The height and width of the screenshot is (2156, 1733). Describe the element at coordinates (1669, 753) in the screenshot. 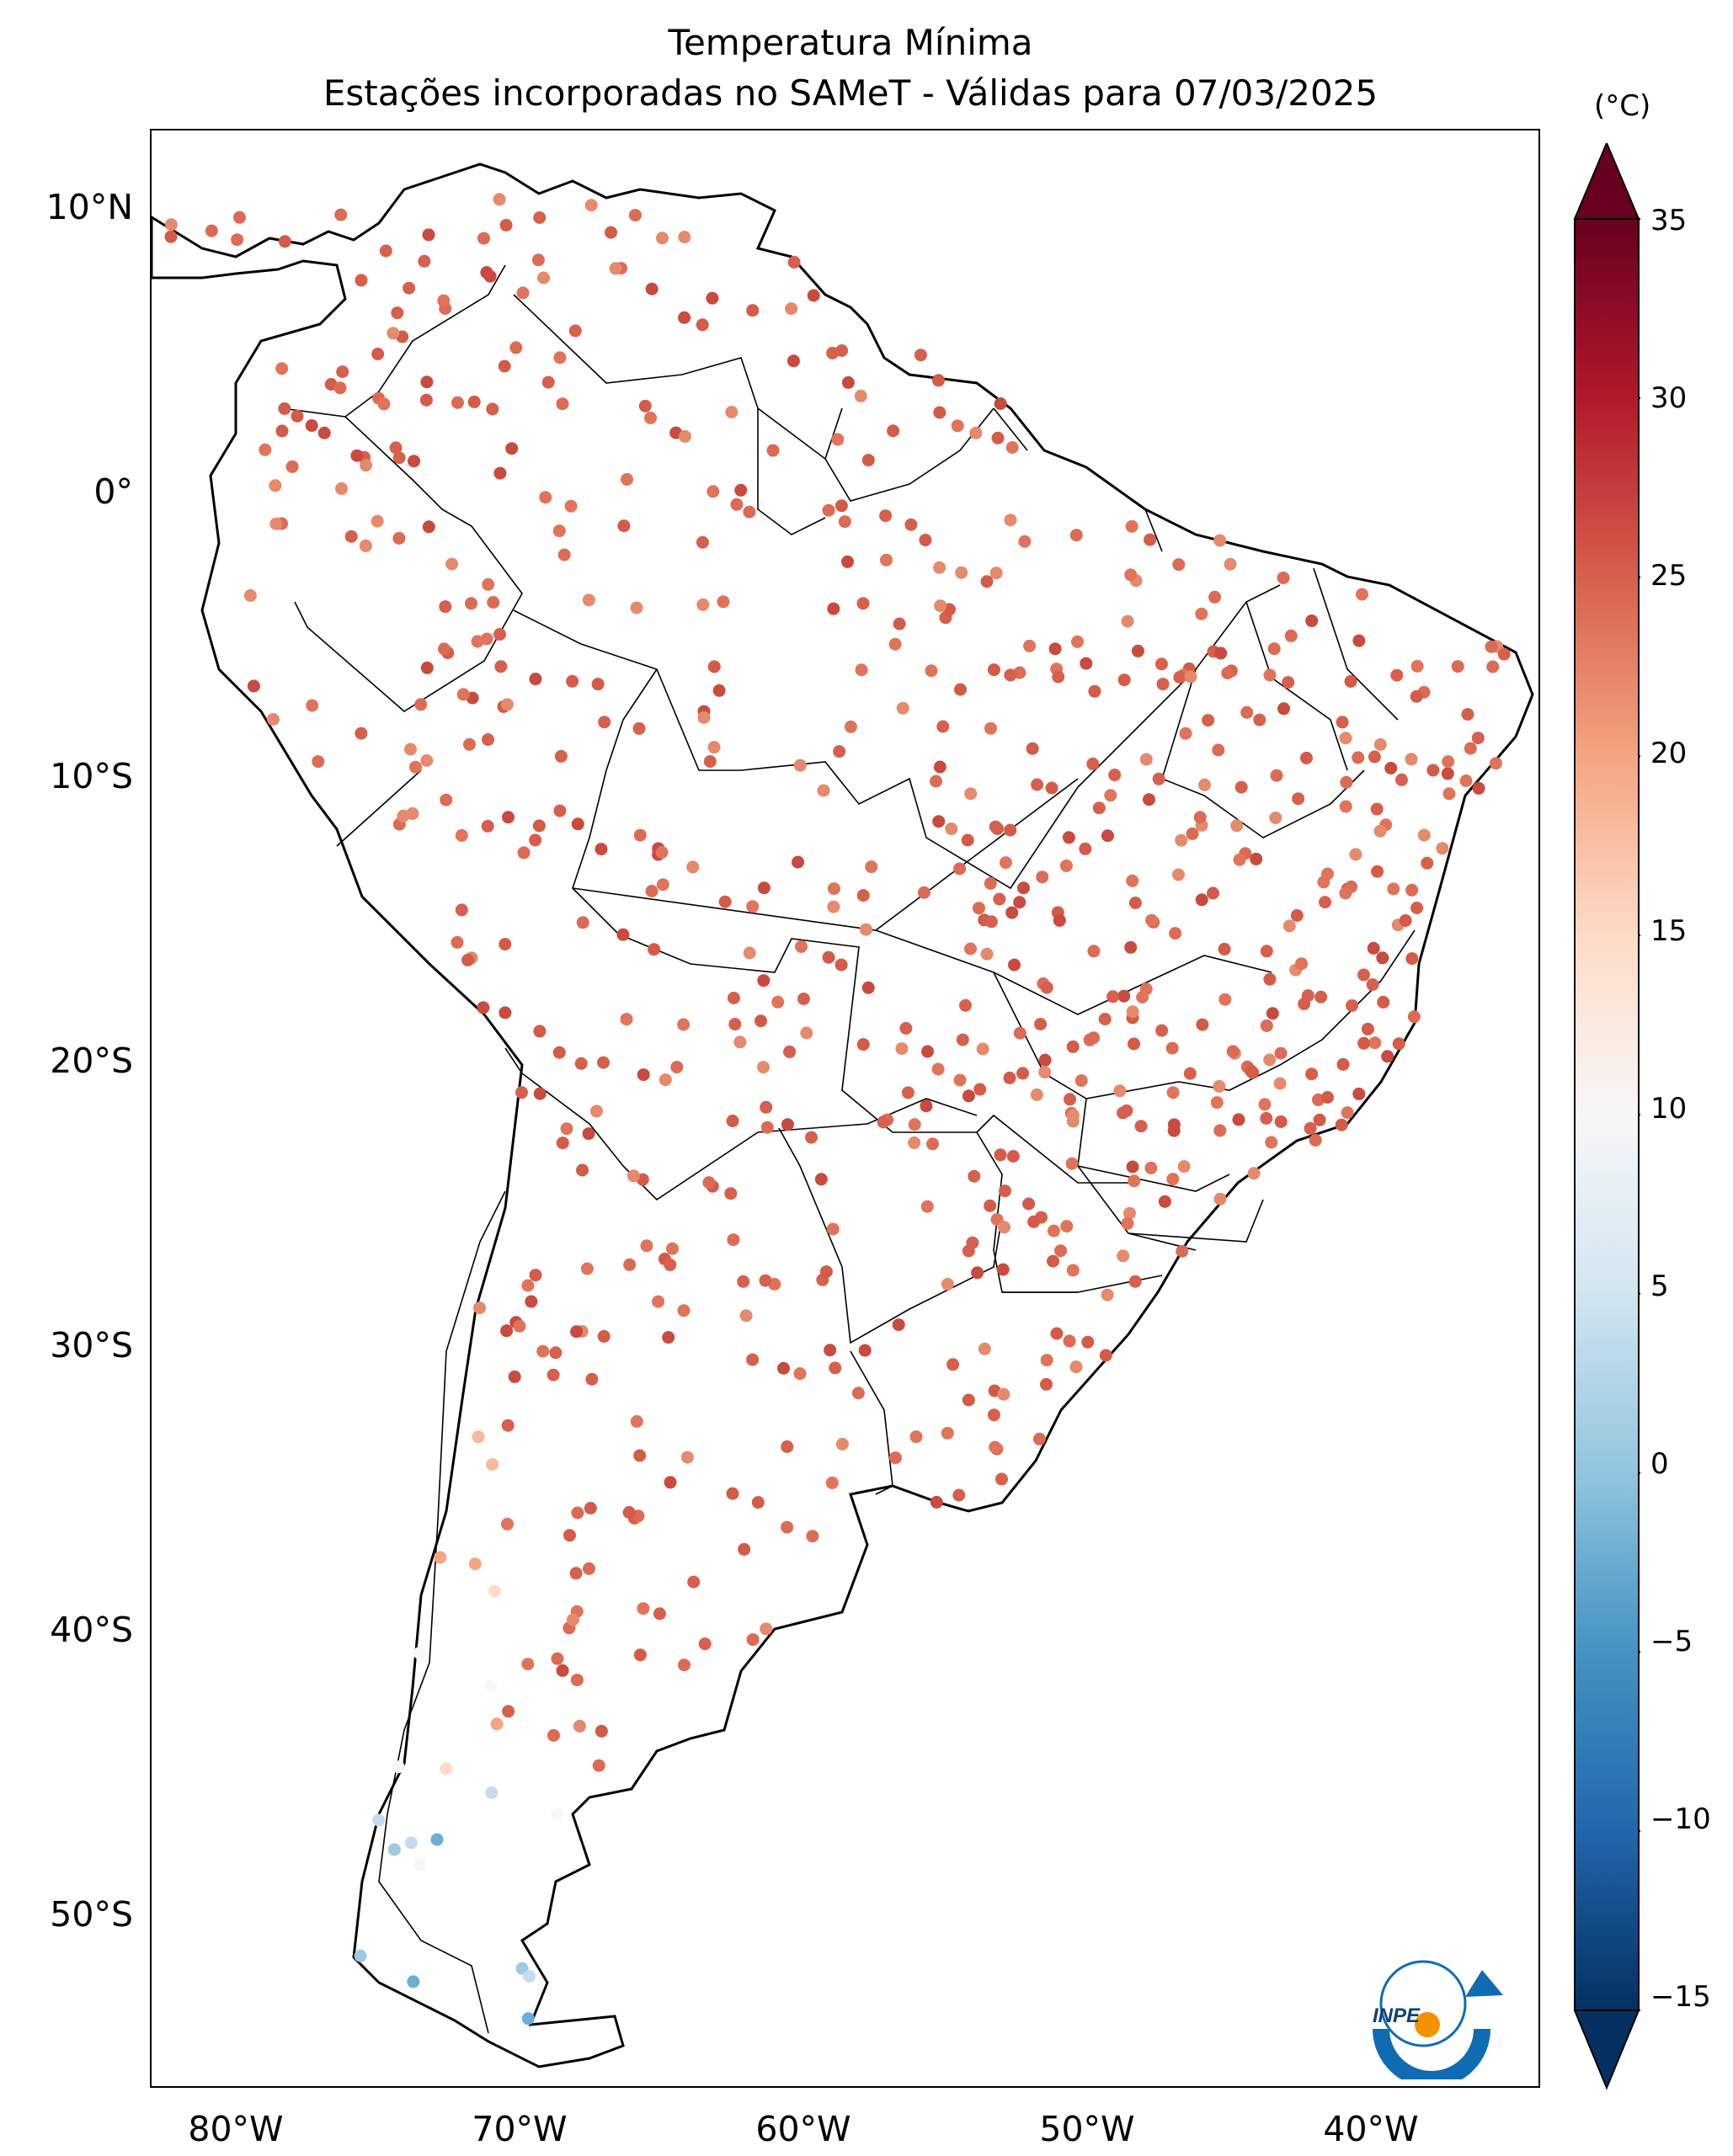

I see `colorbar-tick-20: 20` at that location.